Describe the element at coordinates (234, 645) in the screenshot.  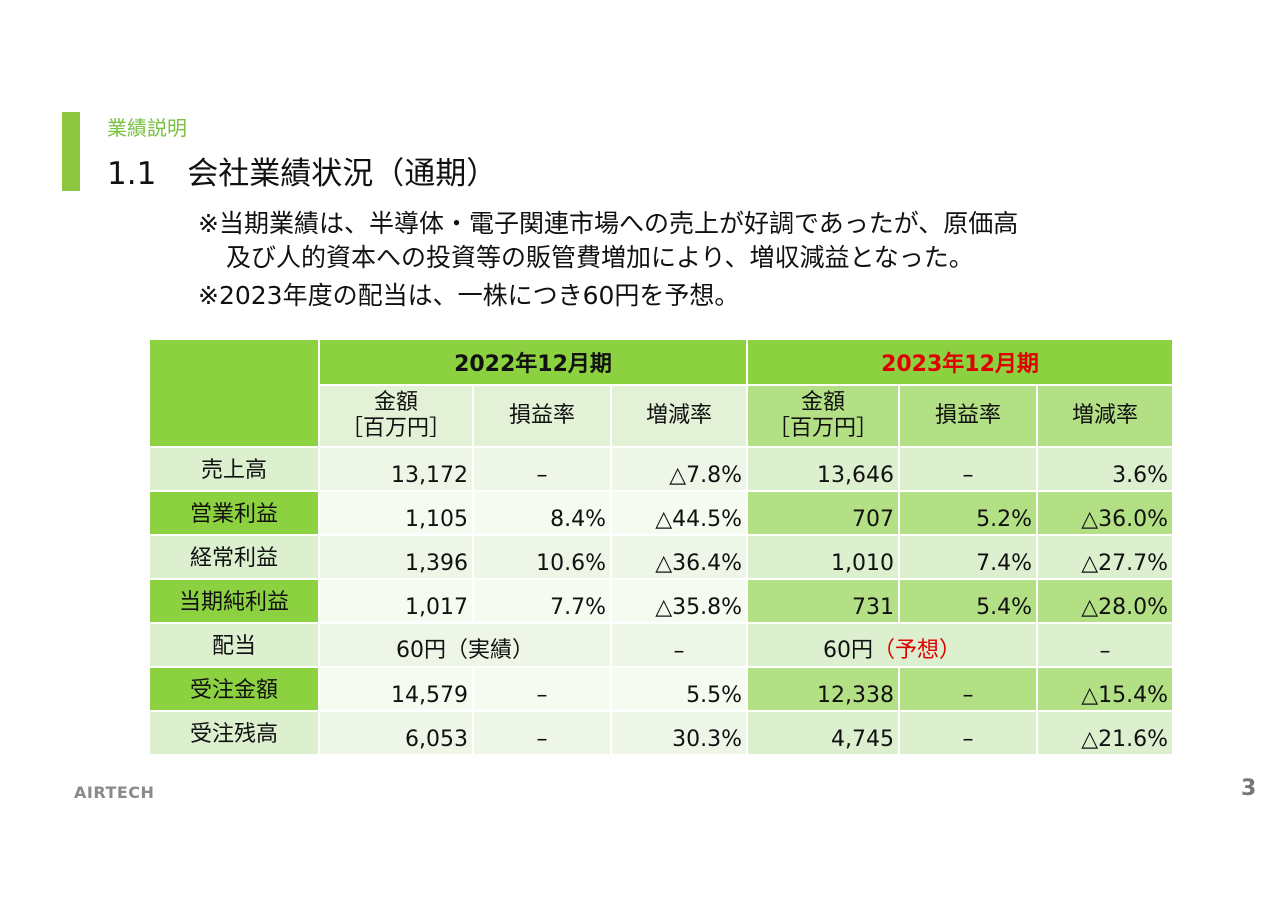
I see `row-label: 配当` at that location.